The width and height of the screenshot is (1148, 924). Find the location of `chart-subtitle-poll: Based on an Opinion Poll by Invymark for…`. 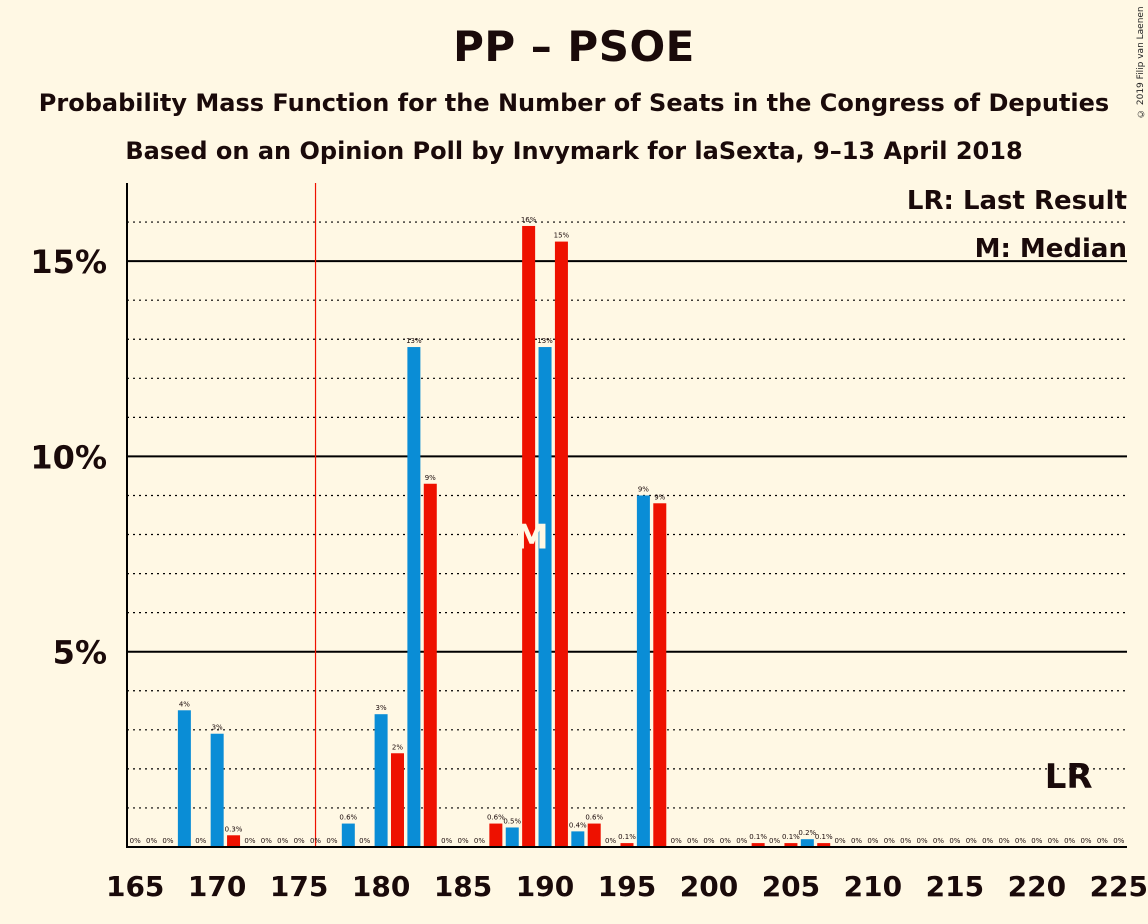

chart-subtitle-poll: Based on an Opinion Poll by Invymark for… is located at coordinates (574, 151).